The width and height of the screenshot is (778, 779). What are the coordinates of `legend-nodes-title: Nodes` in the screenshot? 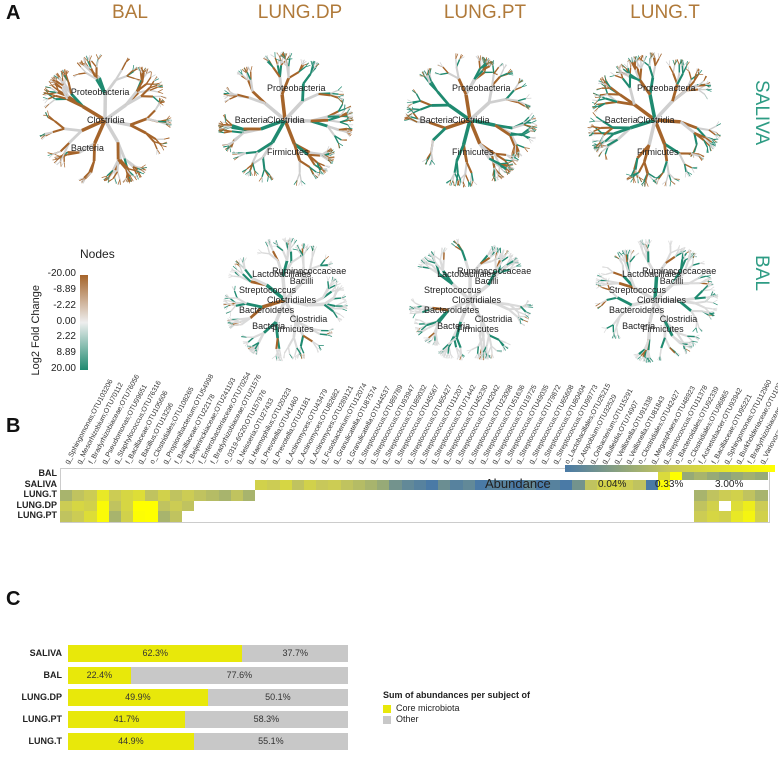 It's located at (97, 254).